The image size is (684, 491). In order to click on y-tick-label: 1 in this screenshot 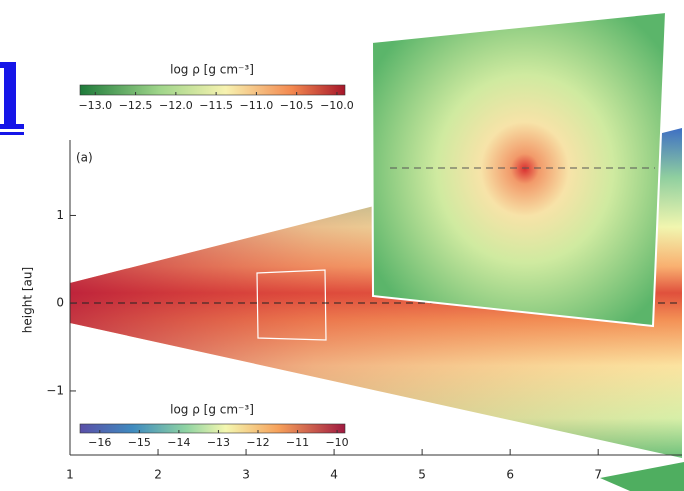, I will do `click(60, 215)`.